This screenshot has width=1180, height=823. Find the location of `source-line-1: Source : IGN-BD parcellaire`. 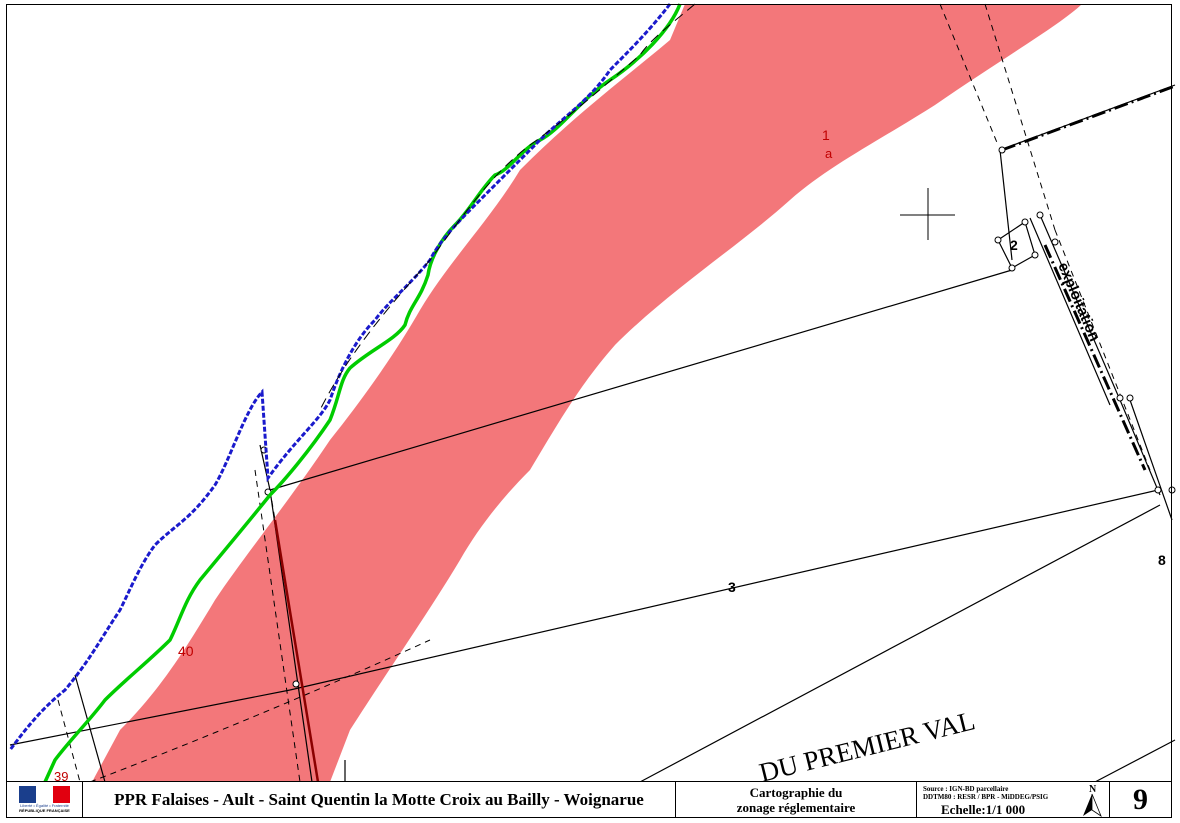

source-line-1: Source : IGN-BD parcellaire is located at coordinates (966, 789).